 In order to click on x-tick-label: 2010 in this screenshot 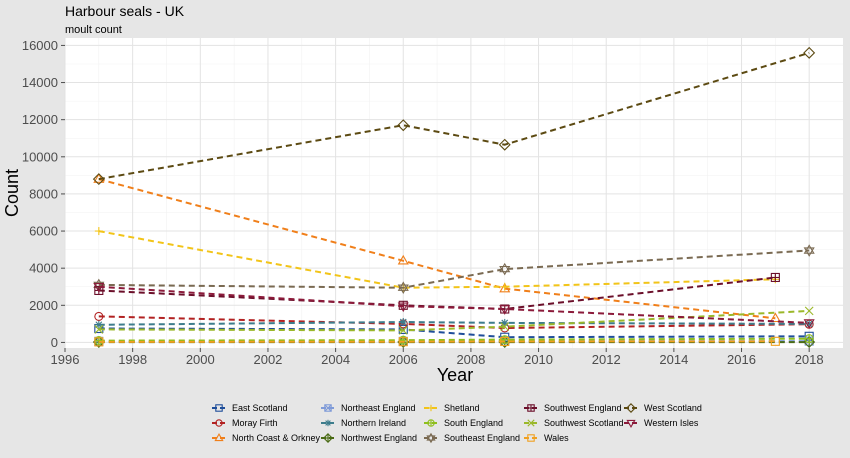, I will do `click(538, 359)`.